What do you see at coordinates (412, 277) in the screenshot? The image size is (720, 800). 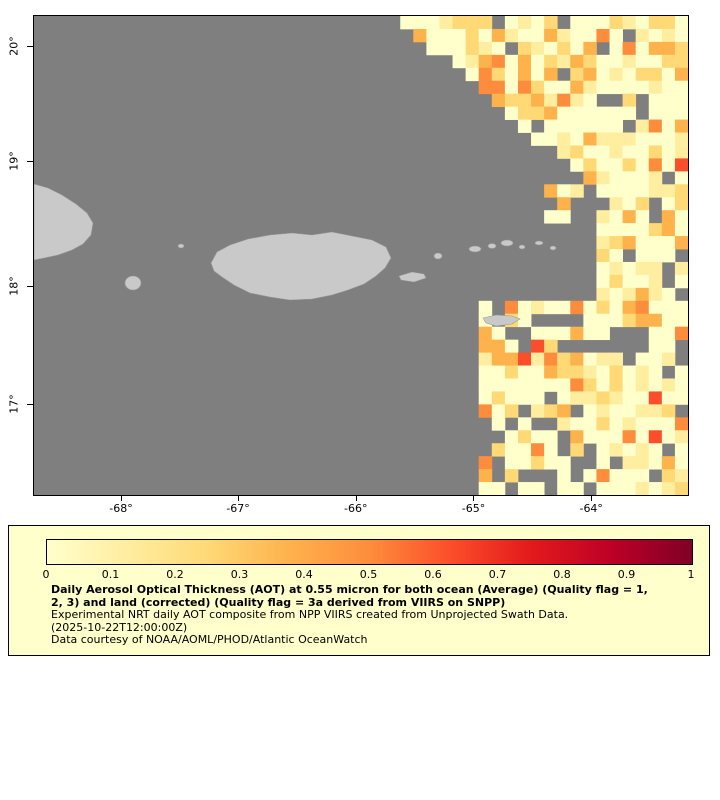 I see `vieques` at bounding box center [412, 277].